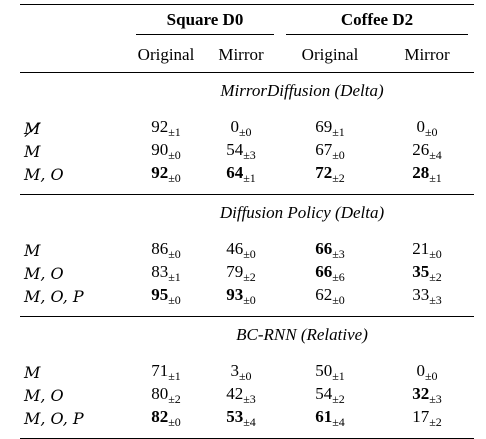 Image resolution: width=486 pixels, height=439 pixels. What do you see at coordinates (166, 372) in the screenshot?
I see `result-cell: 71±1` at bounding box center [166, 372].